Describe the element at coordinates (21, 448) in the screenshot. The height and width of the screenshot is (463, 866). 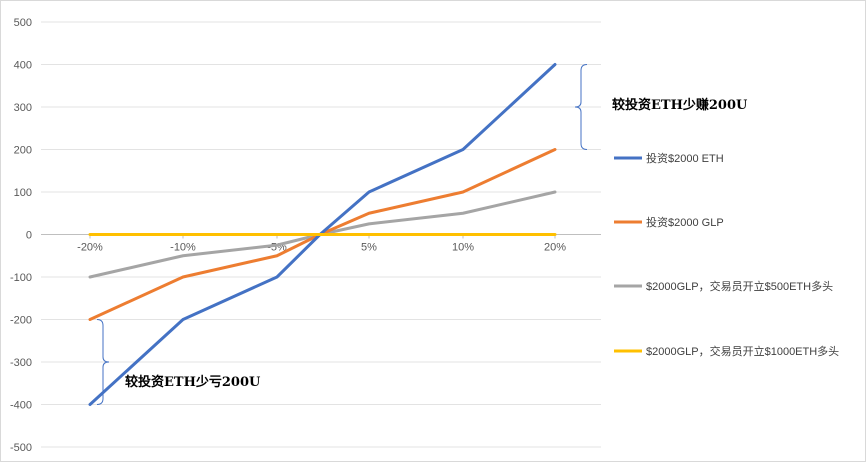
I see `y-tick-label: -500` at that location.